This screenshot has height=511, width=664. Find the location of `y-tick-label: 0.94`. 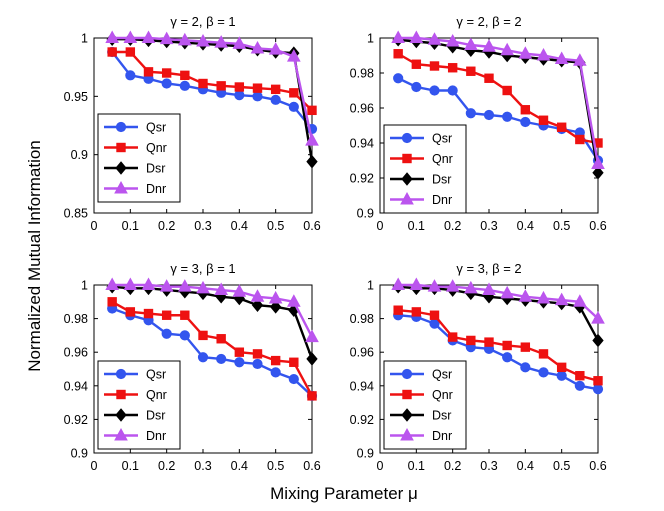

y-tick-label: 0.94 is located at coordinates (362, 144).